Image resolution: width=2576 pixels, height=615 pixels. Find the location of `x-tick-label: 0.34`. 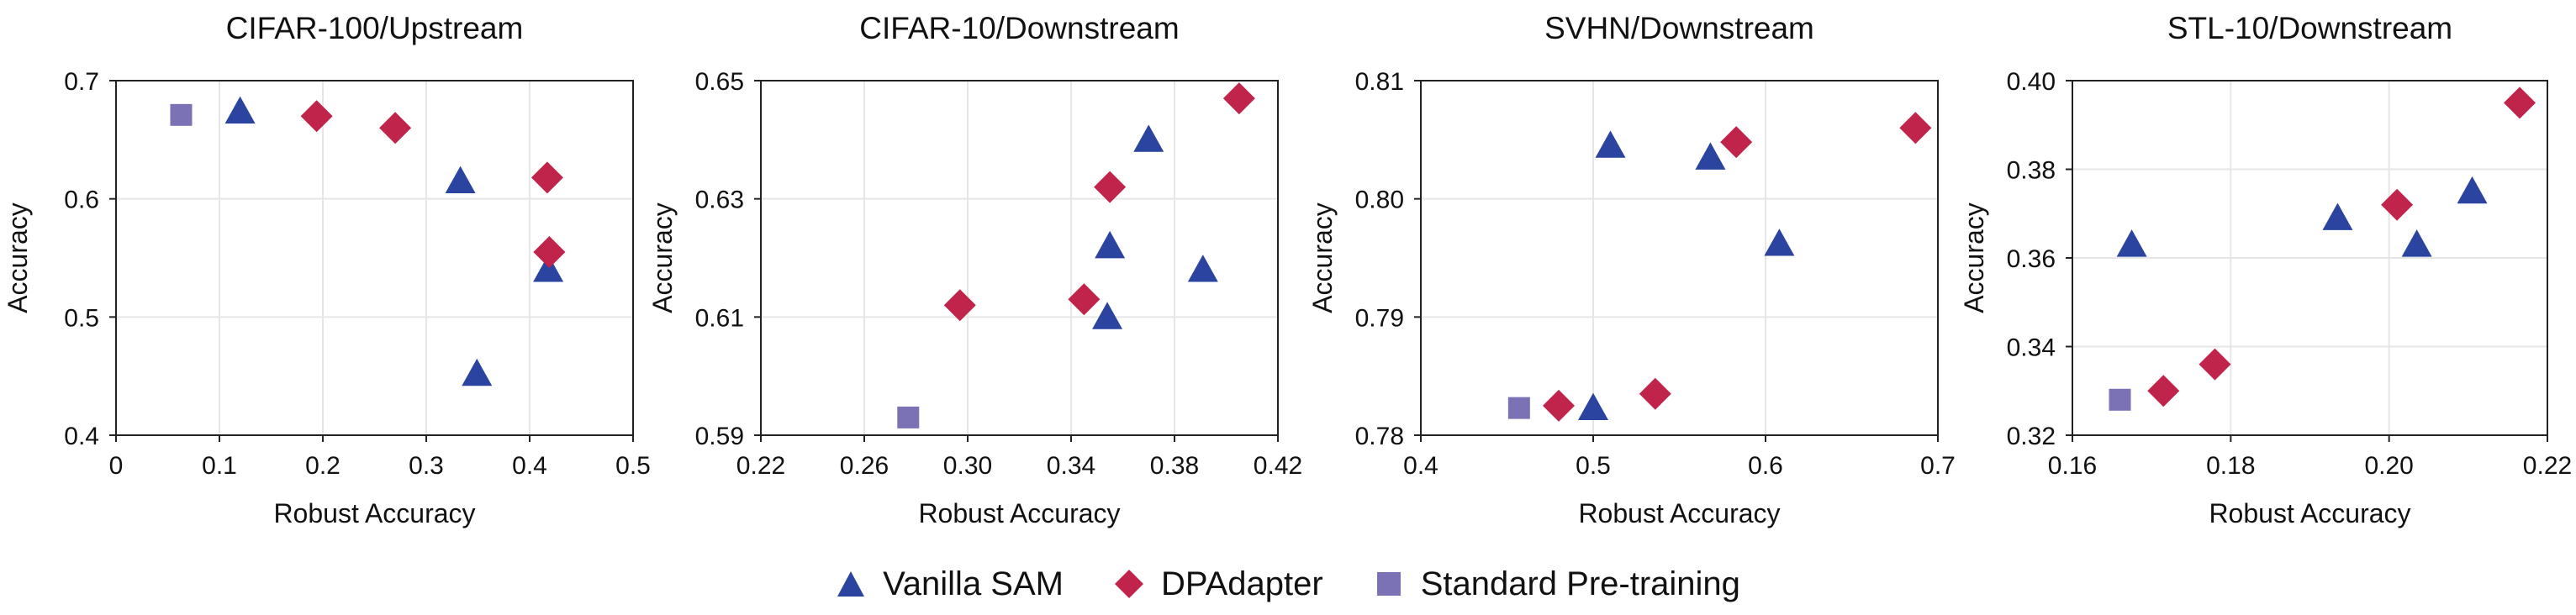

x-tick-label: 0.34 is located at coordinates (1071, 466).